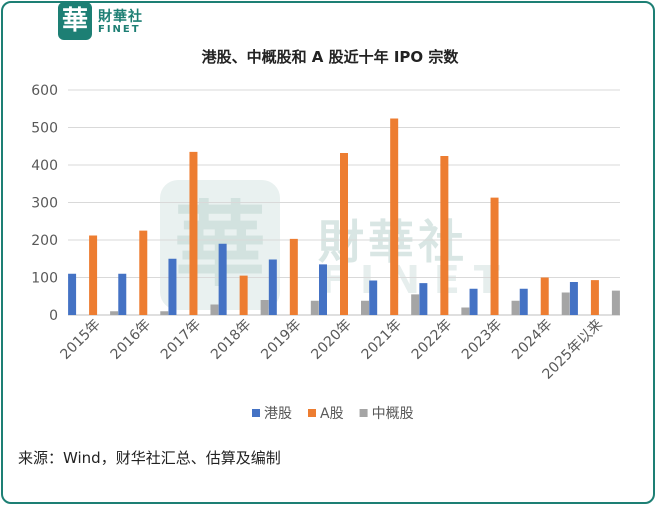  What do you see at coordinates (75, 21) in the screenshot?
I see `logo-mark: 華` at bounding box center [75, 21].